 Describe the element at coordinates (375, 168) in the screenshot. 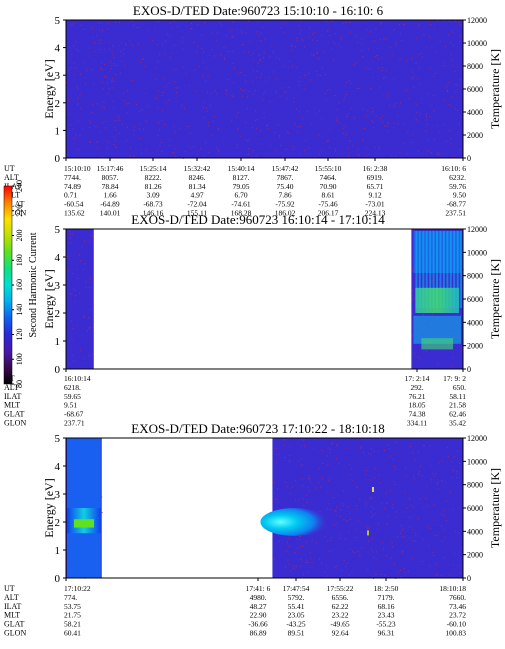

I see `ephemeris-value: 16: 2:38` at that location.